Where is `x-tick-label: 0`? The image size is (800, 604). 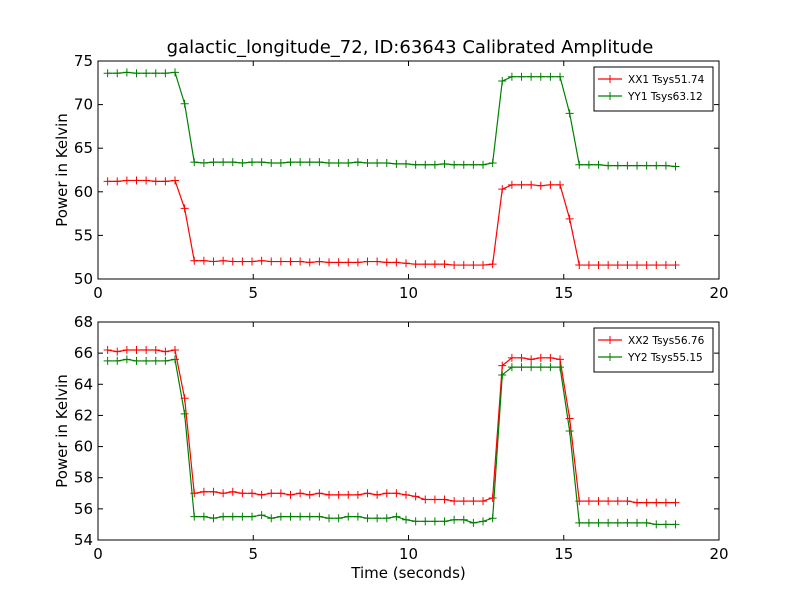
x-tick-label: 0 is located at coordinates (98, 293).